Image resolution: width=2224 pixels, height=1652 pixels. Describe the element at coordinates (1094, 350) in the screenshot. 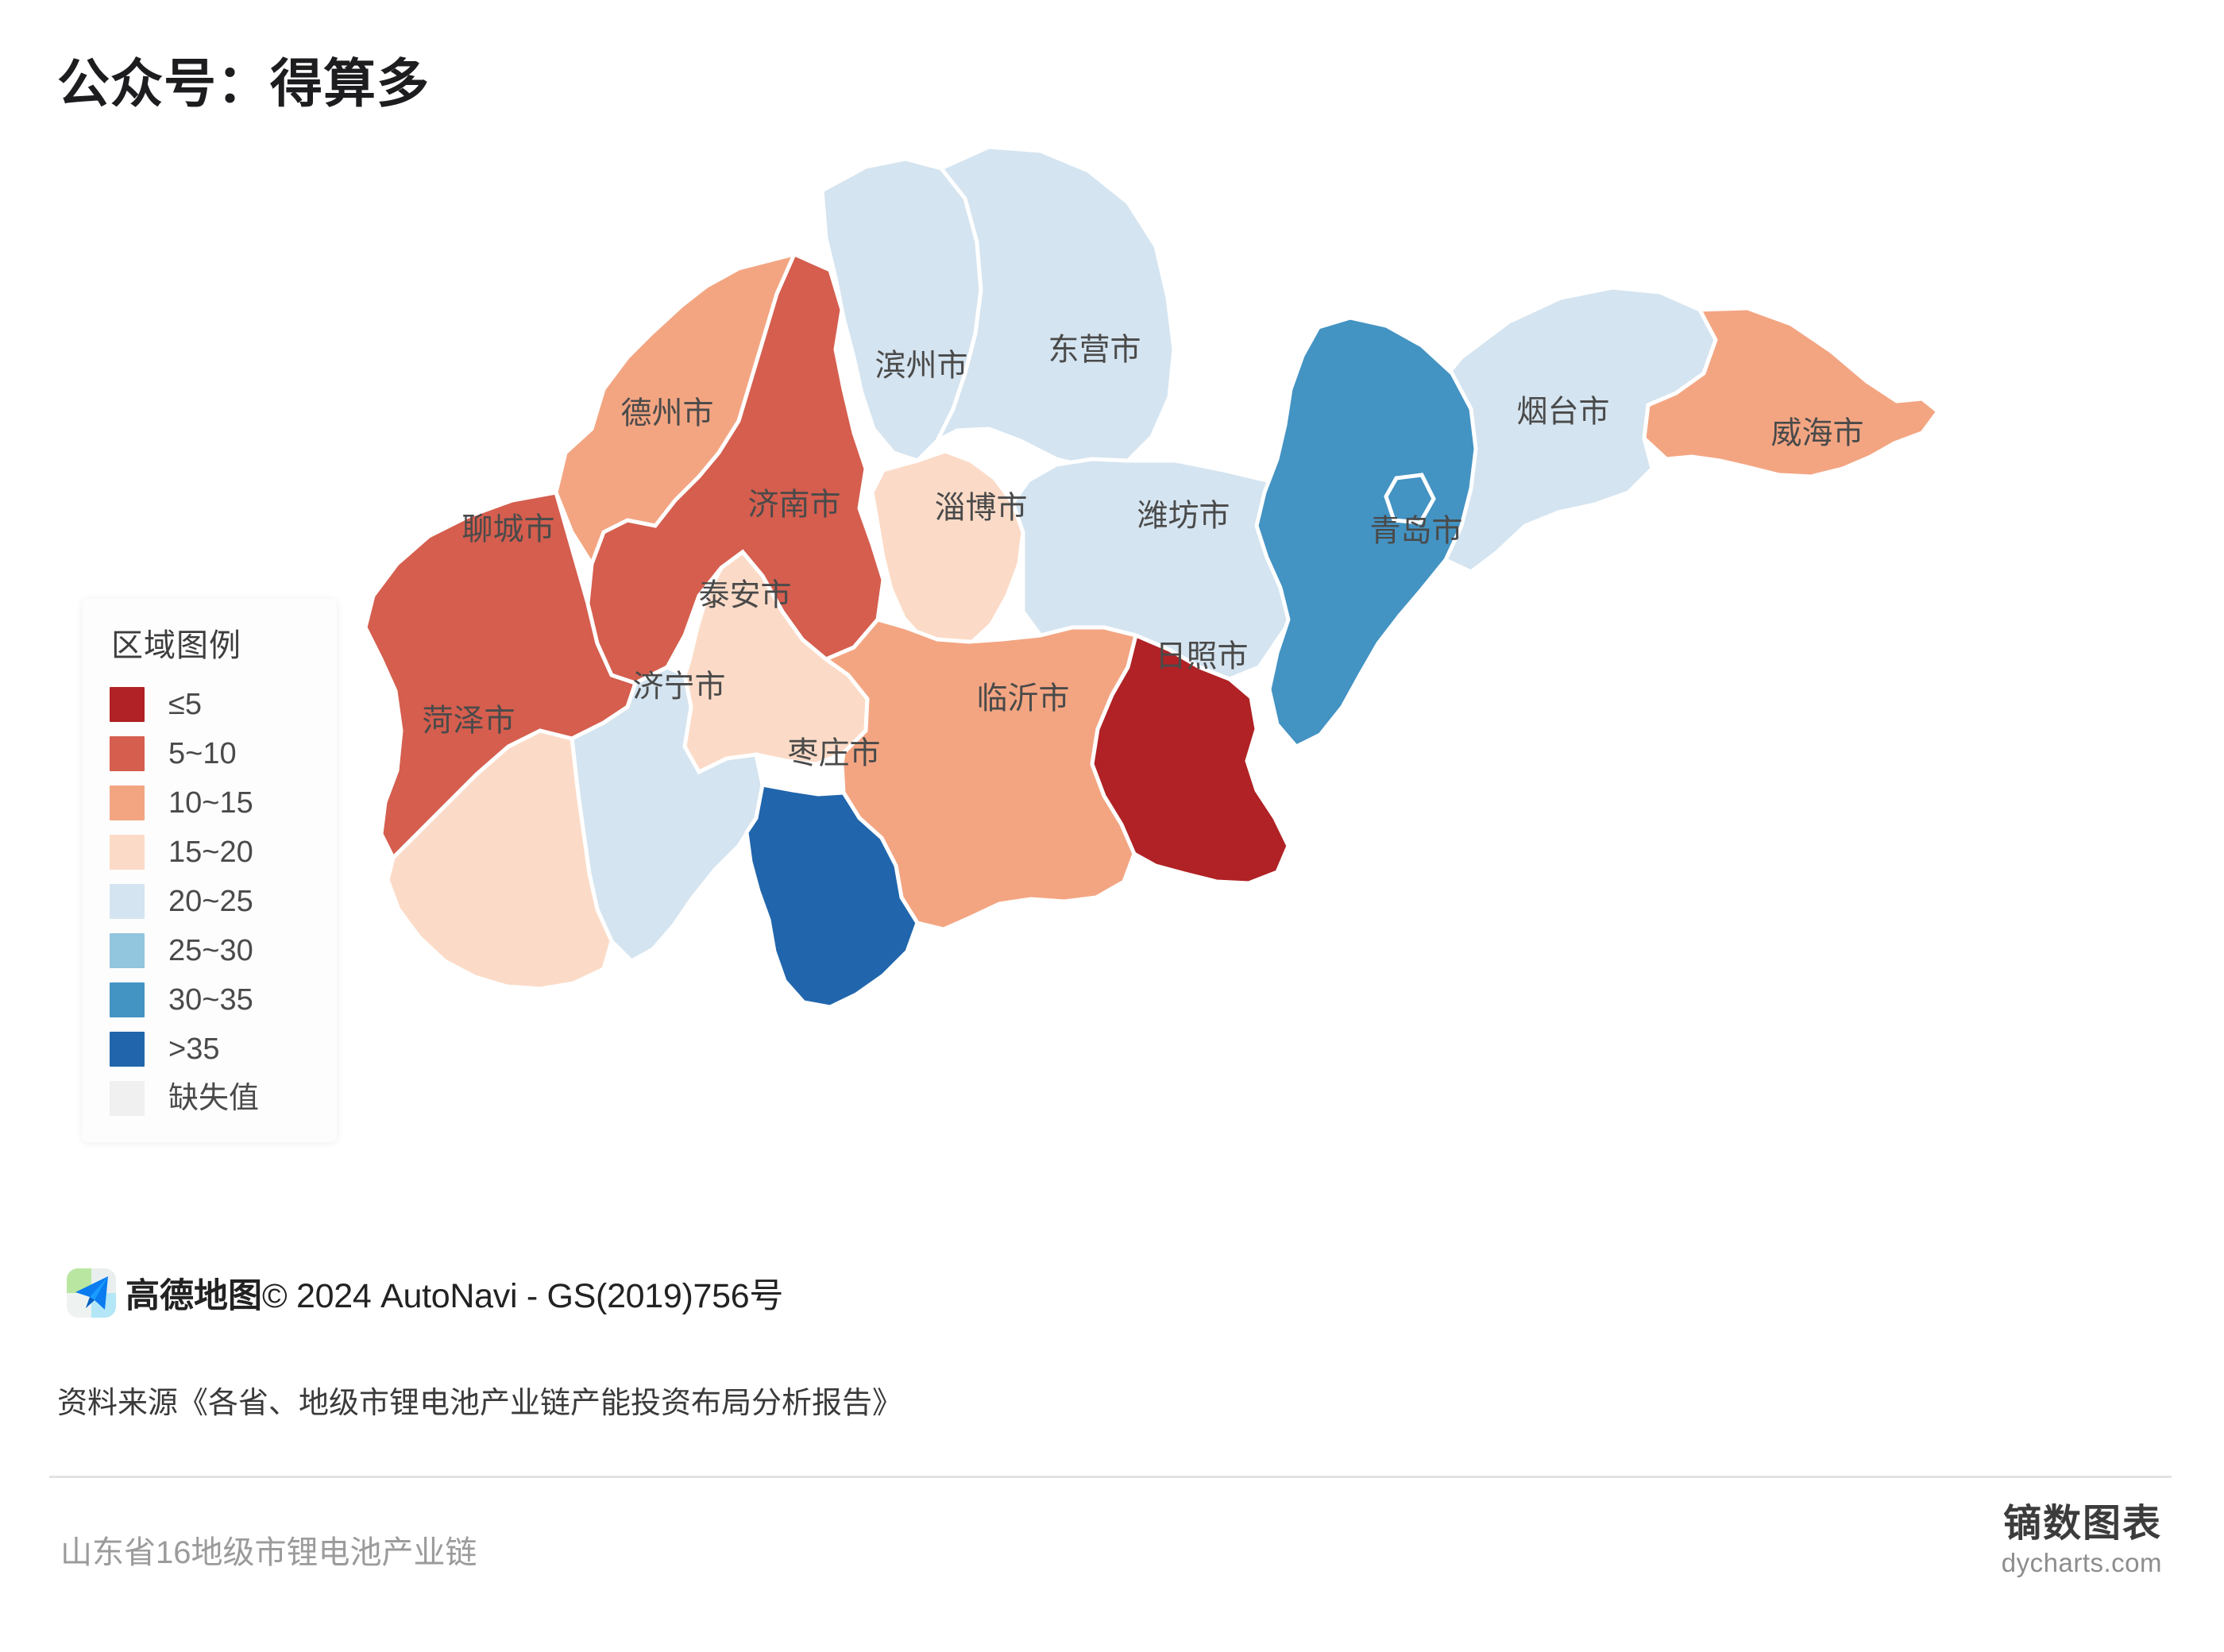

I see `region-label-dongying: 东营市` at that location.